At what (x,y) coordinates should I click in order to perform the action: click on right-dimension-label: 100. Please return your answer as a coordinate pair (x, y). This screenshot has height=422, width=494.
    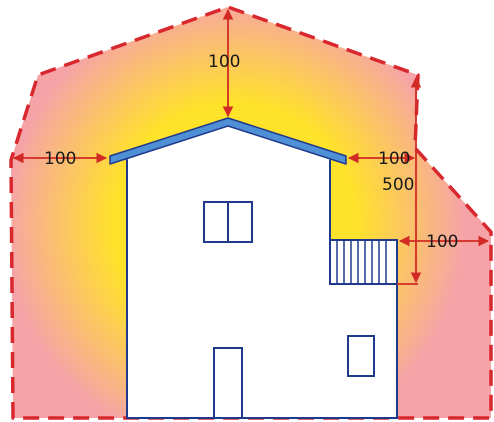
    Looking at the image, I should click on (394, 159).